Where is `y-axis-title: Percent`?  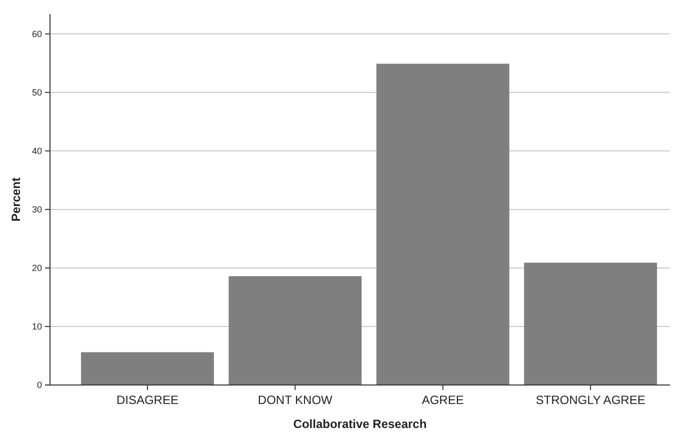 y-axis-title: Percent is located at coordinates (16, 199).